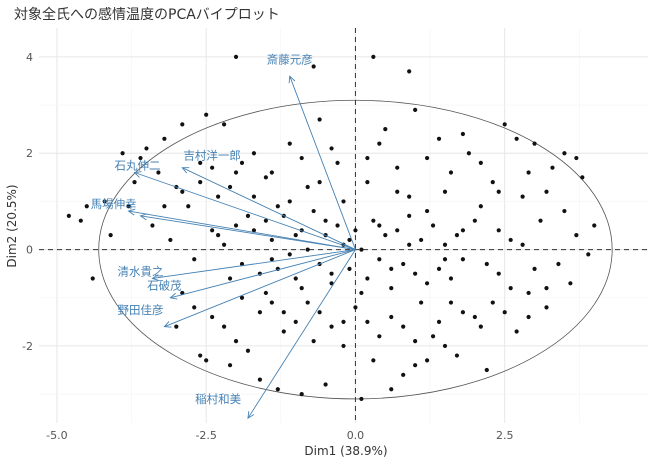 The width and height of the screenshot is (650, 464). Describe the element at coordinates (138, 165) in the screenshot. I see `vector-label: 石丸伸二` at that location.